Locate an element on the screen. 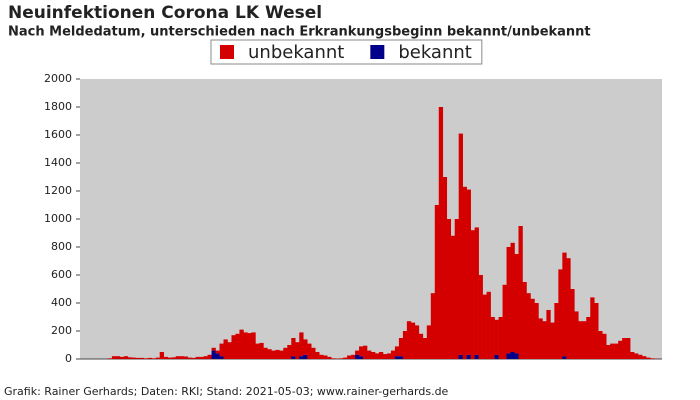  y-tick-label: 1400 is located at coordinates (58, 162).